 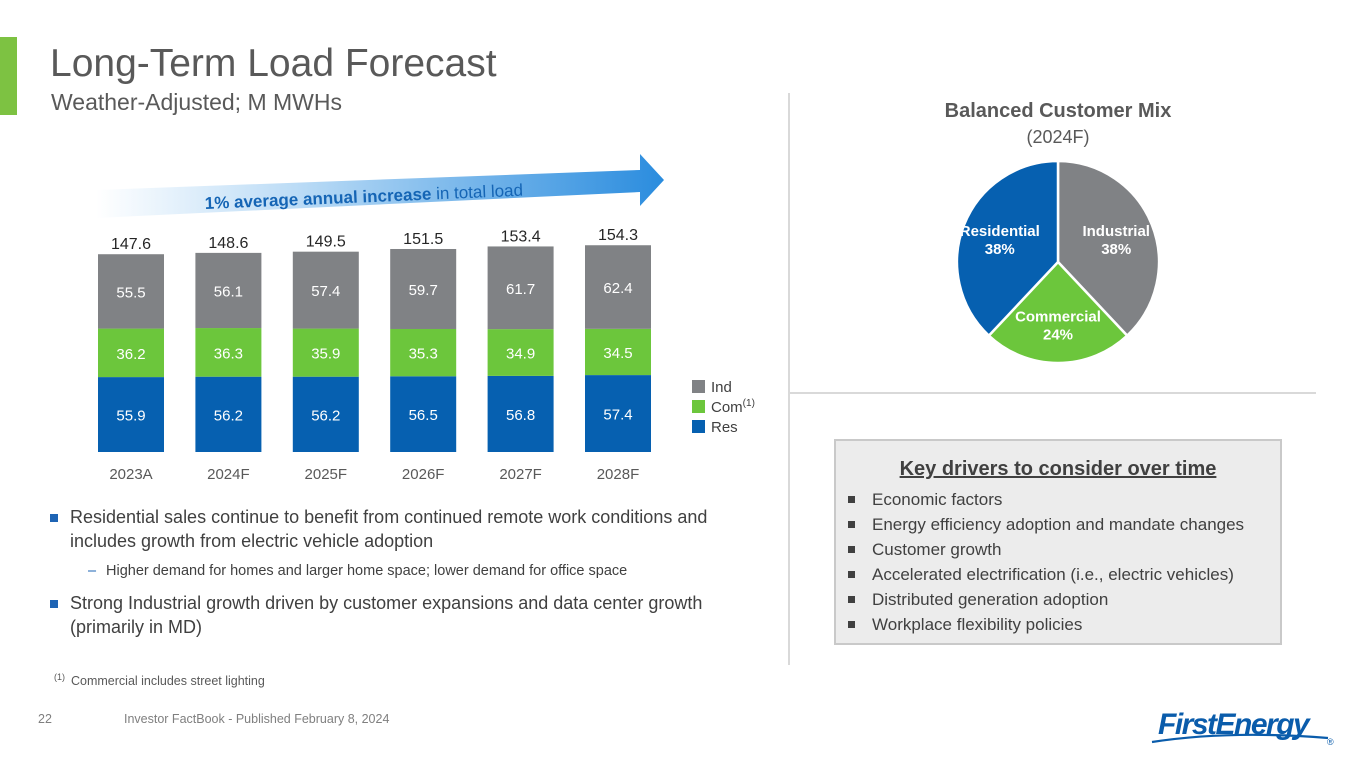 I want to click on pie-slice-value: 24%, so click(x=1058, y=335).